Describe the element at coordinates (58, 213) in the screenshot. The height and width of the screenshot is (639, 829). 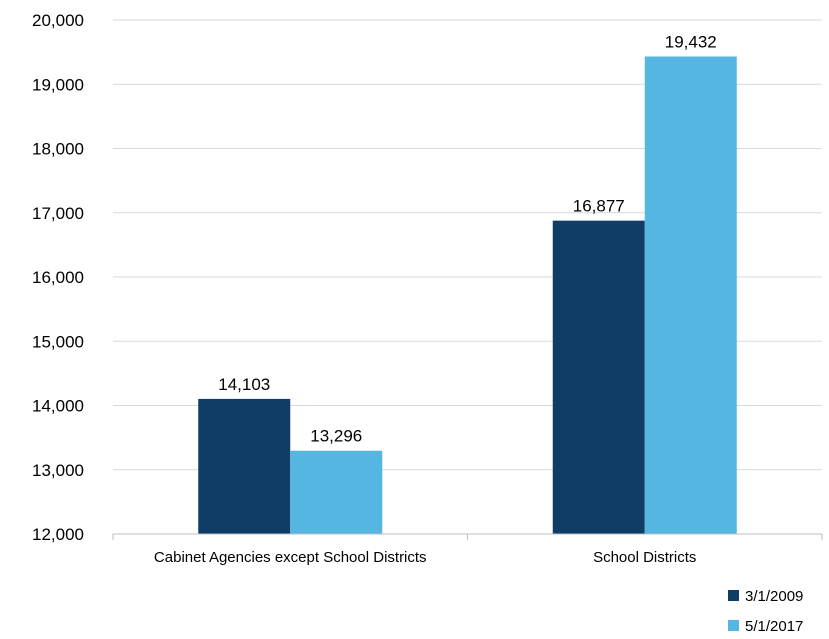
I see `y-tick-label: 17,000` at that location.